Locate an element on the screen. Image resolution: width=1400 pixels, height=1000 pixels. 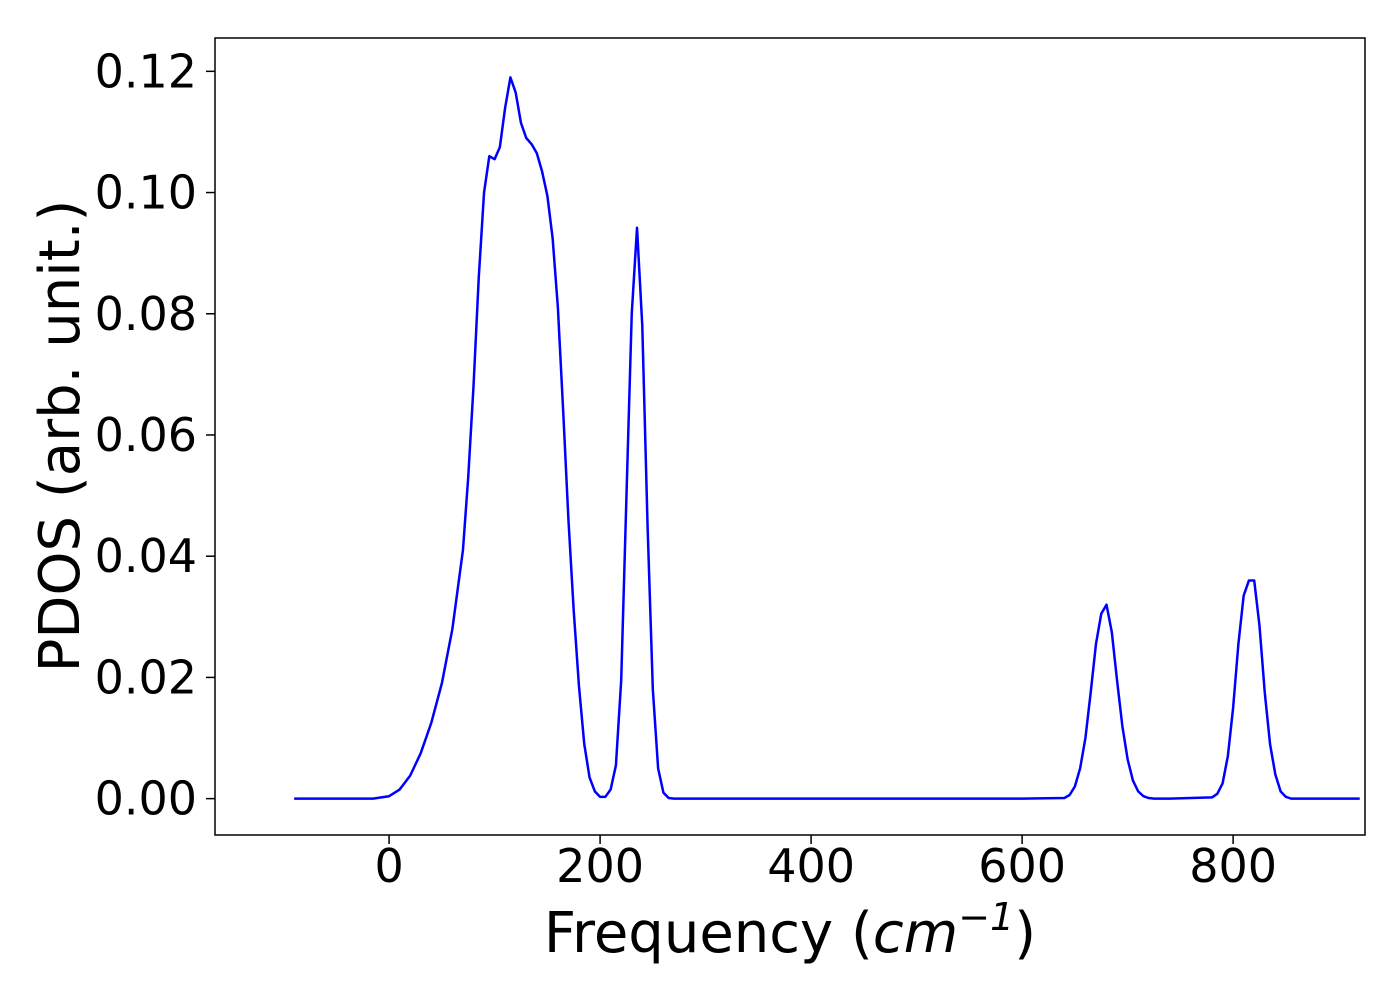
x-axis-unit-base: cm is located at coordinates (915, 933).